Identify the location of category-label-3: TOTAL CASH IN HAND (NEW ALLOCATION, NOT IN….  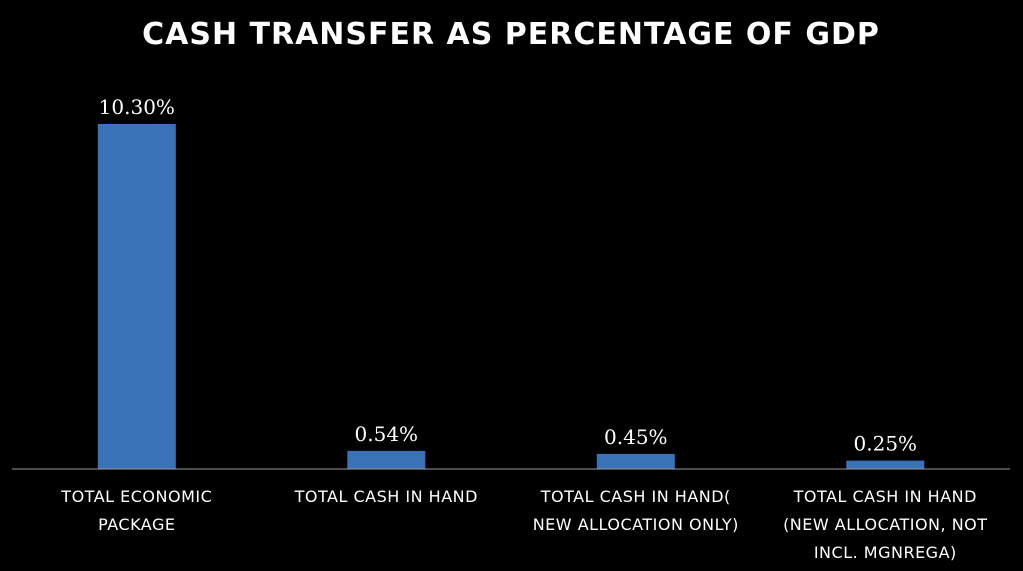
(885, 524).